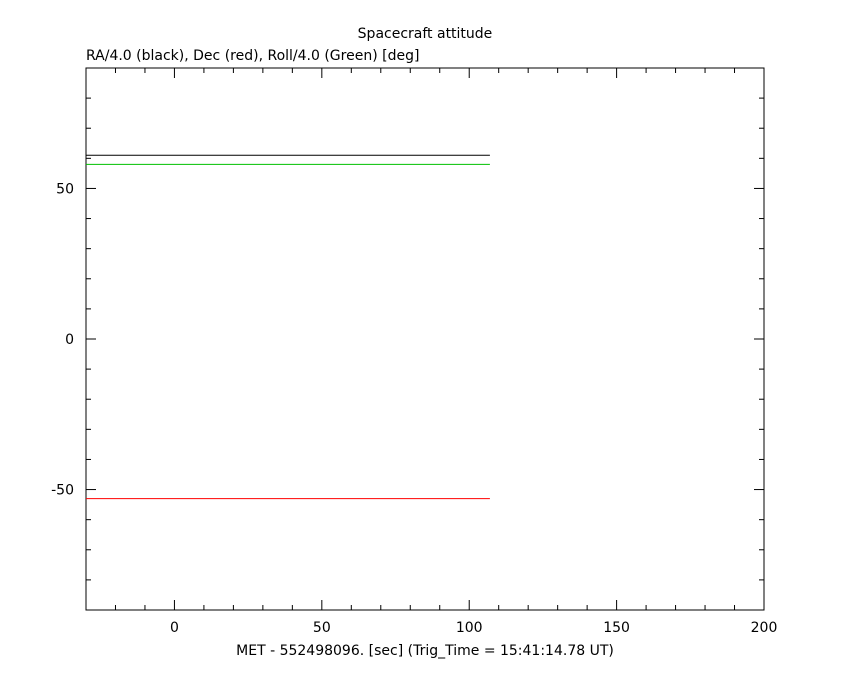 This screenshot has width=850, height=680. What do you see at coordinates (616, 628) in the screenshot?
I see `x-tick-label: 150` at bounding box center [616, 628].